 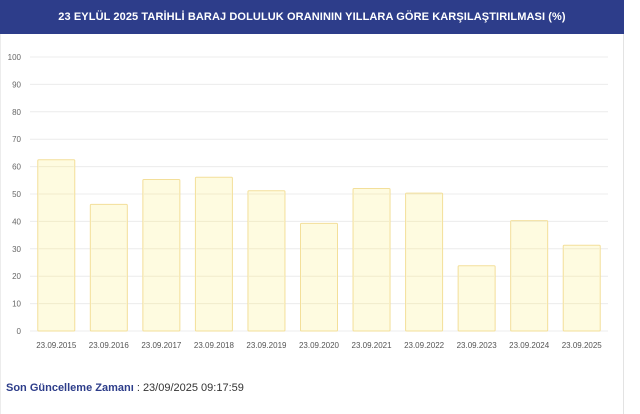 I want to click on x-tick-label: 23.09.2023, so click(x=477, y=345).